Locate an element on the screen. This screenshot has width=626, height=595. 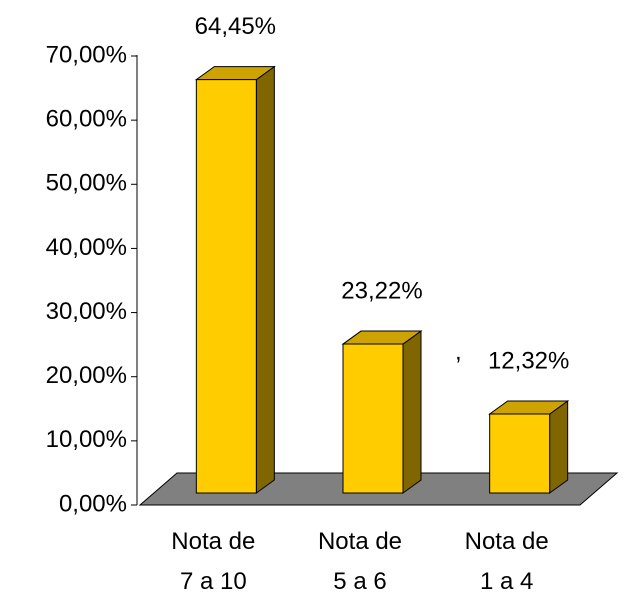
y-tick-label: 70,00% is located at coordinates (86, 54).